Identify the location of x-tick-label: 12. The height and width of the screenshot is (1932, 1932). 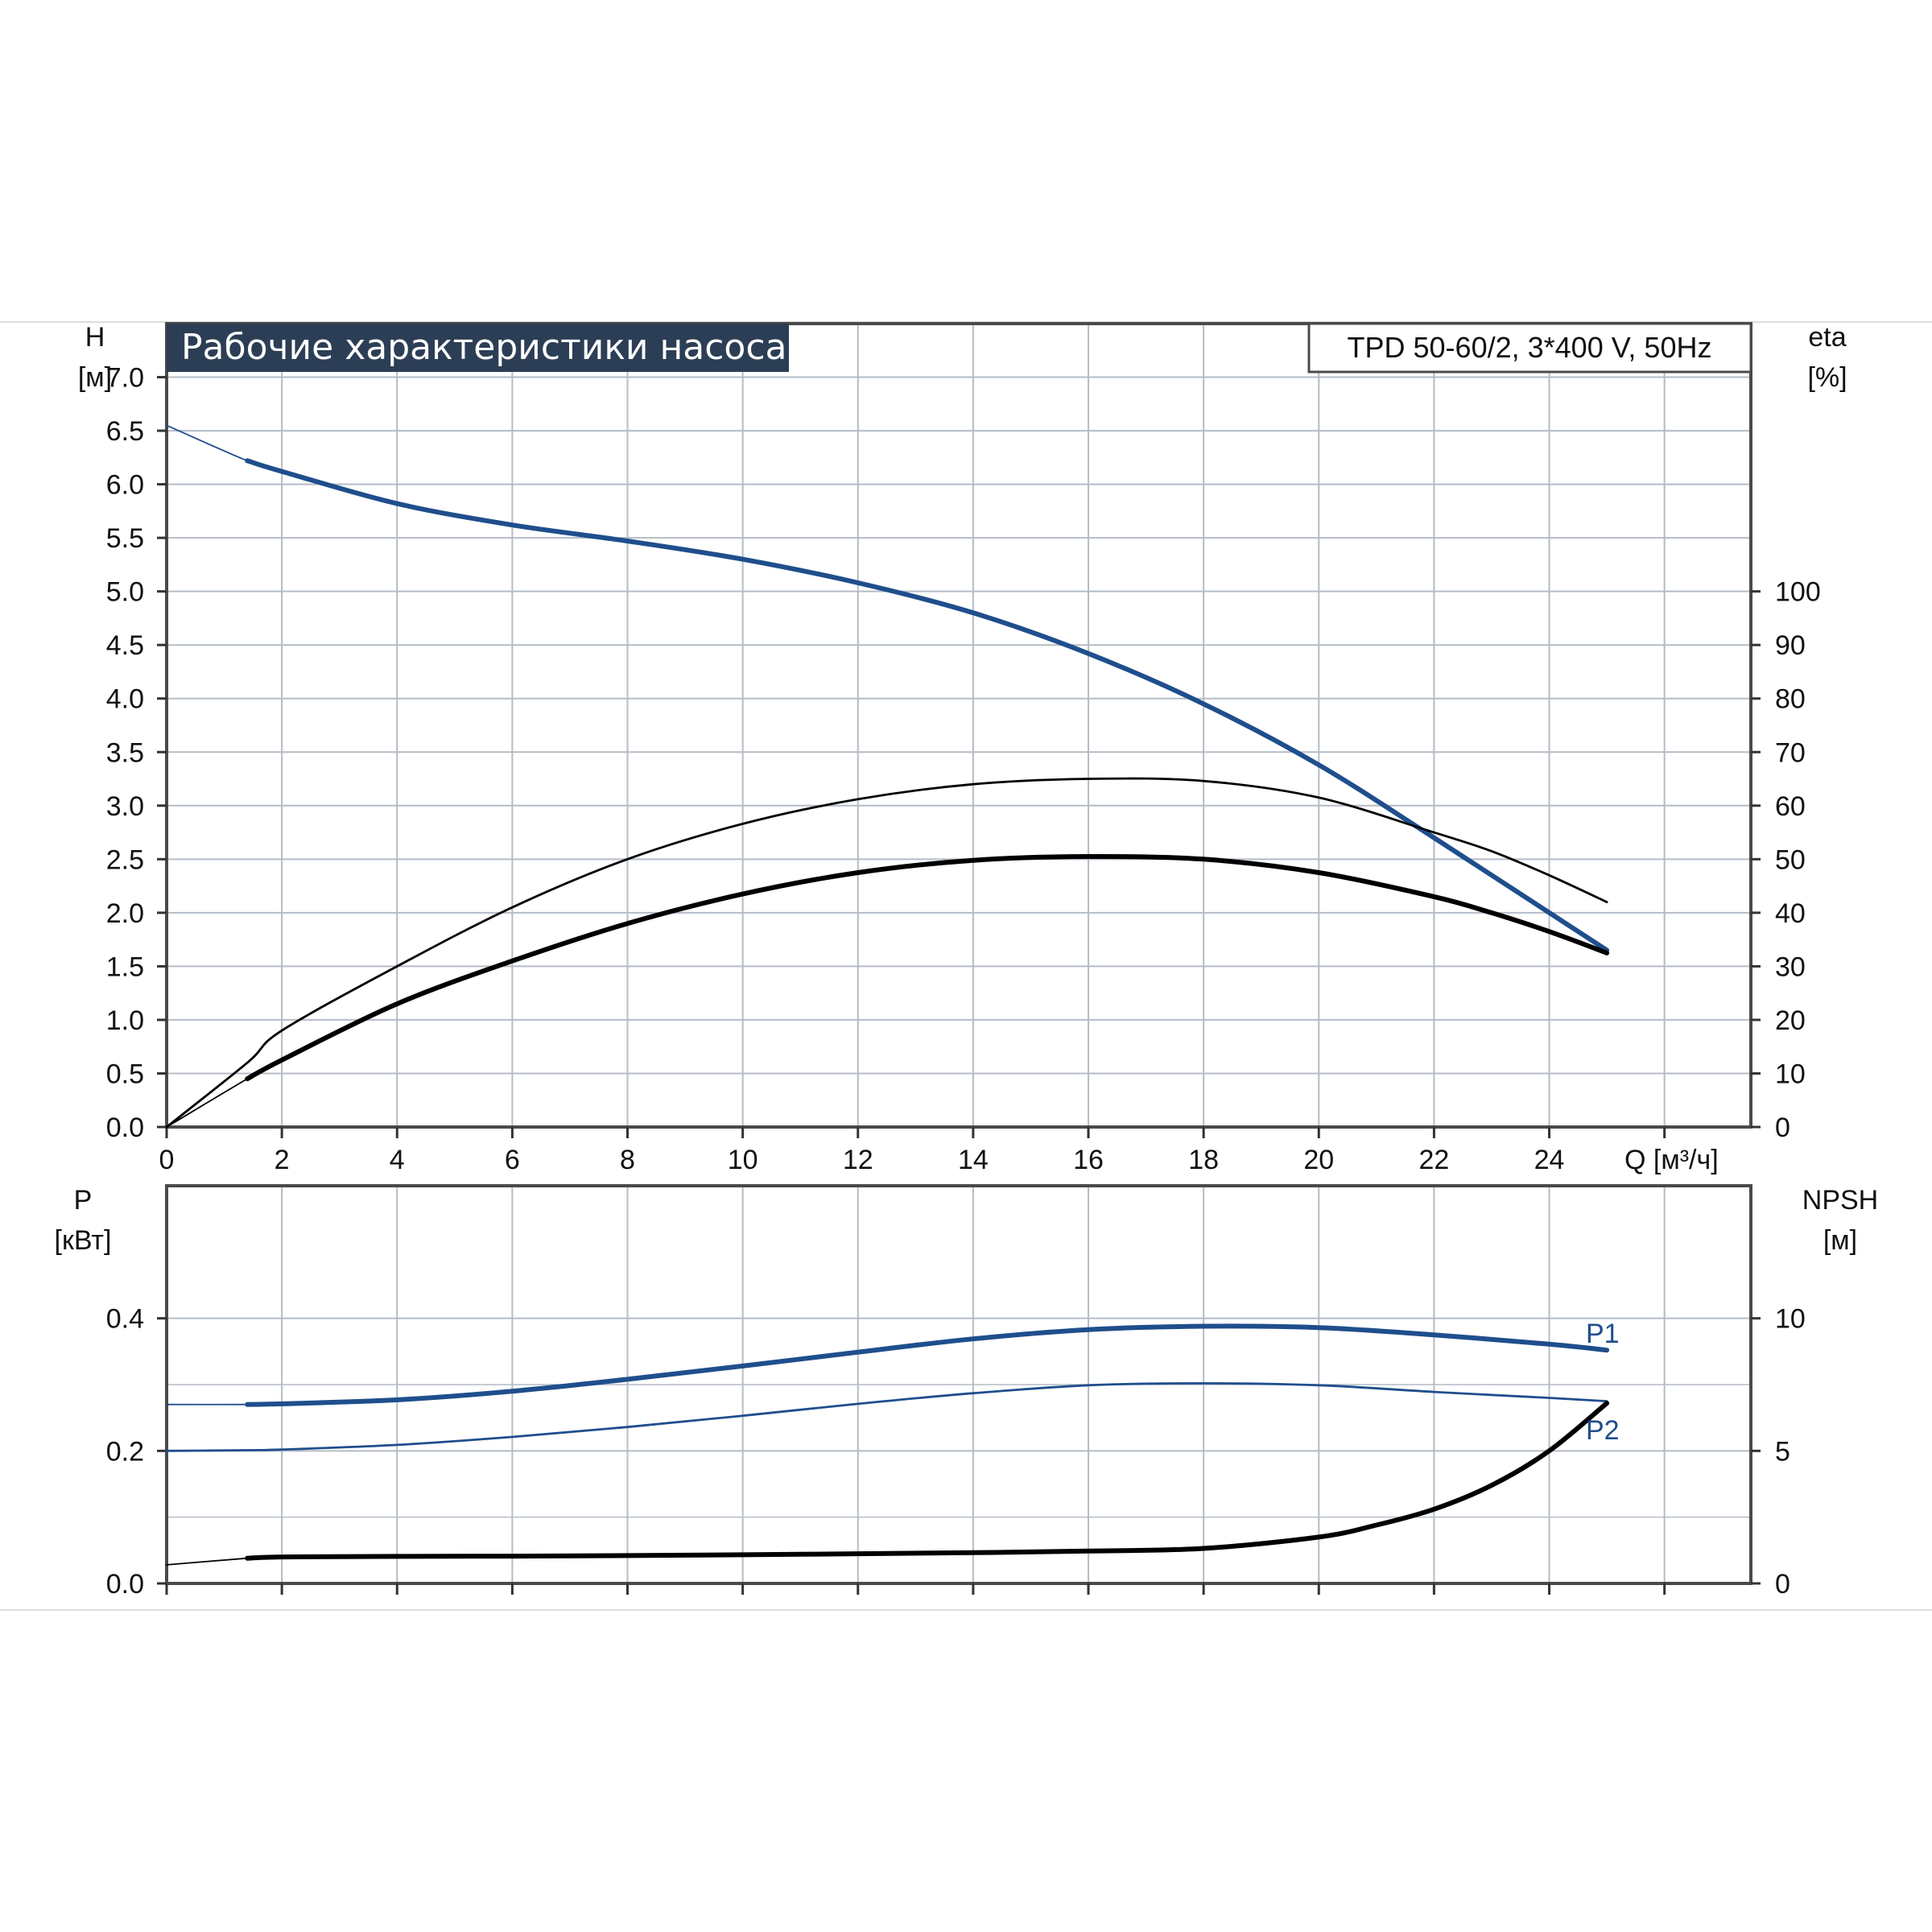
(858, 1160).